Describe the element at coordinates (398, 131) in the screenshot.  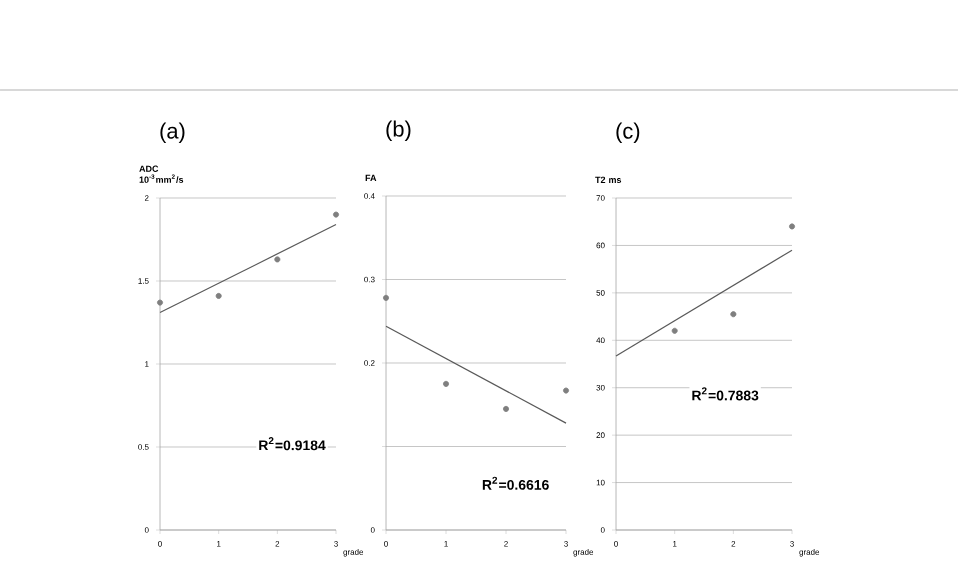
I see `chart-title: (b)` at that location.